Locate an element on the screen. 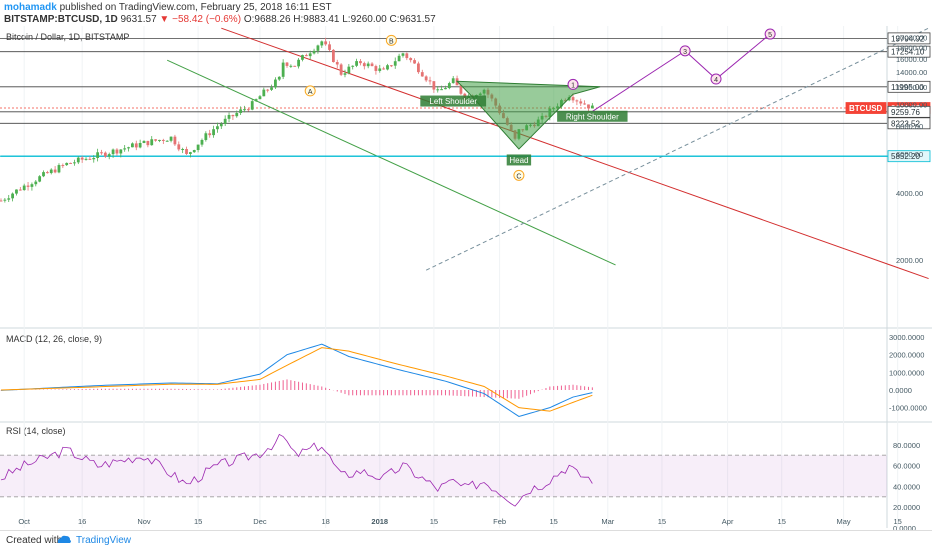 Image resolution: width=932 pixels, height=551 pixels. rsi-y-tick-label: 80.0000 is located at coordinates (906, 445).